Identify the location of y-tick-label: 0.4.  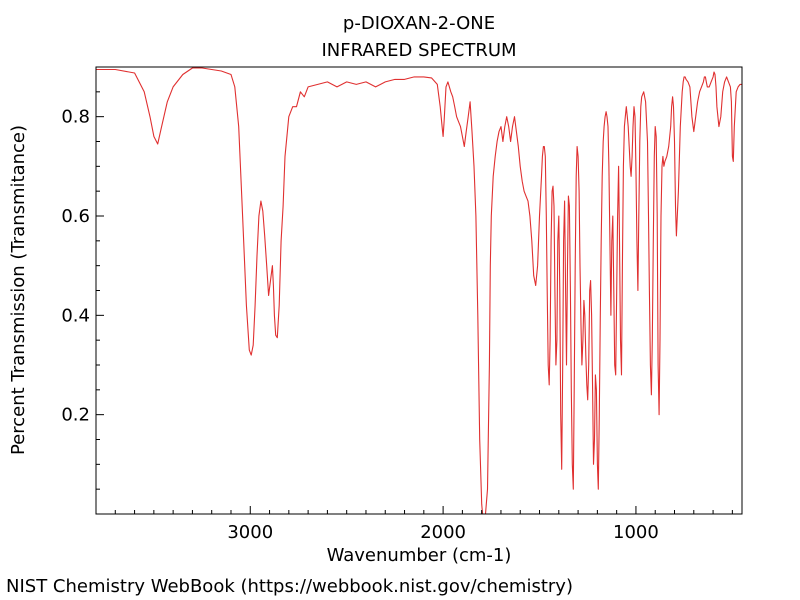
(75, 315).